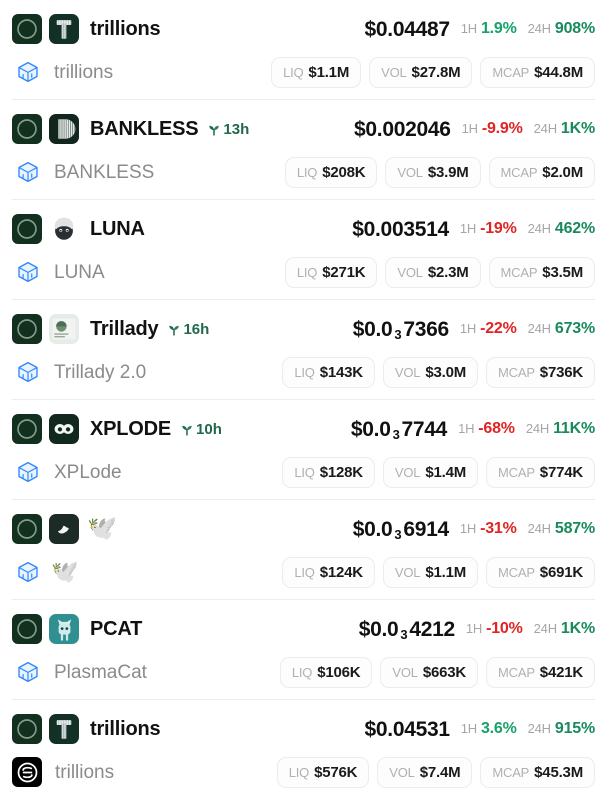  What do you see at coordinates (446, 372) in the screenshot?
I see `volume-value: $3.0M` at bounding box center [446, 372].